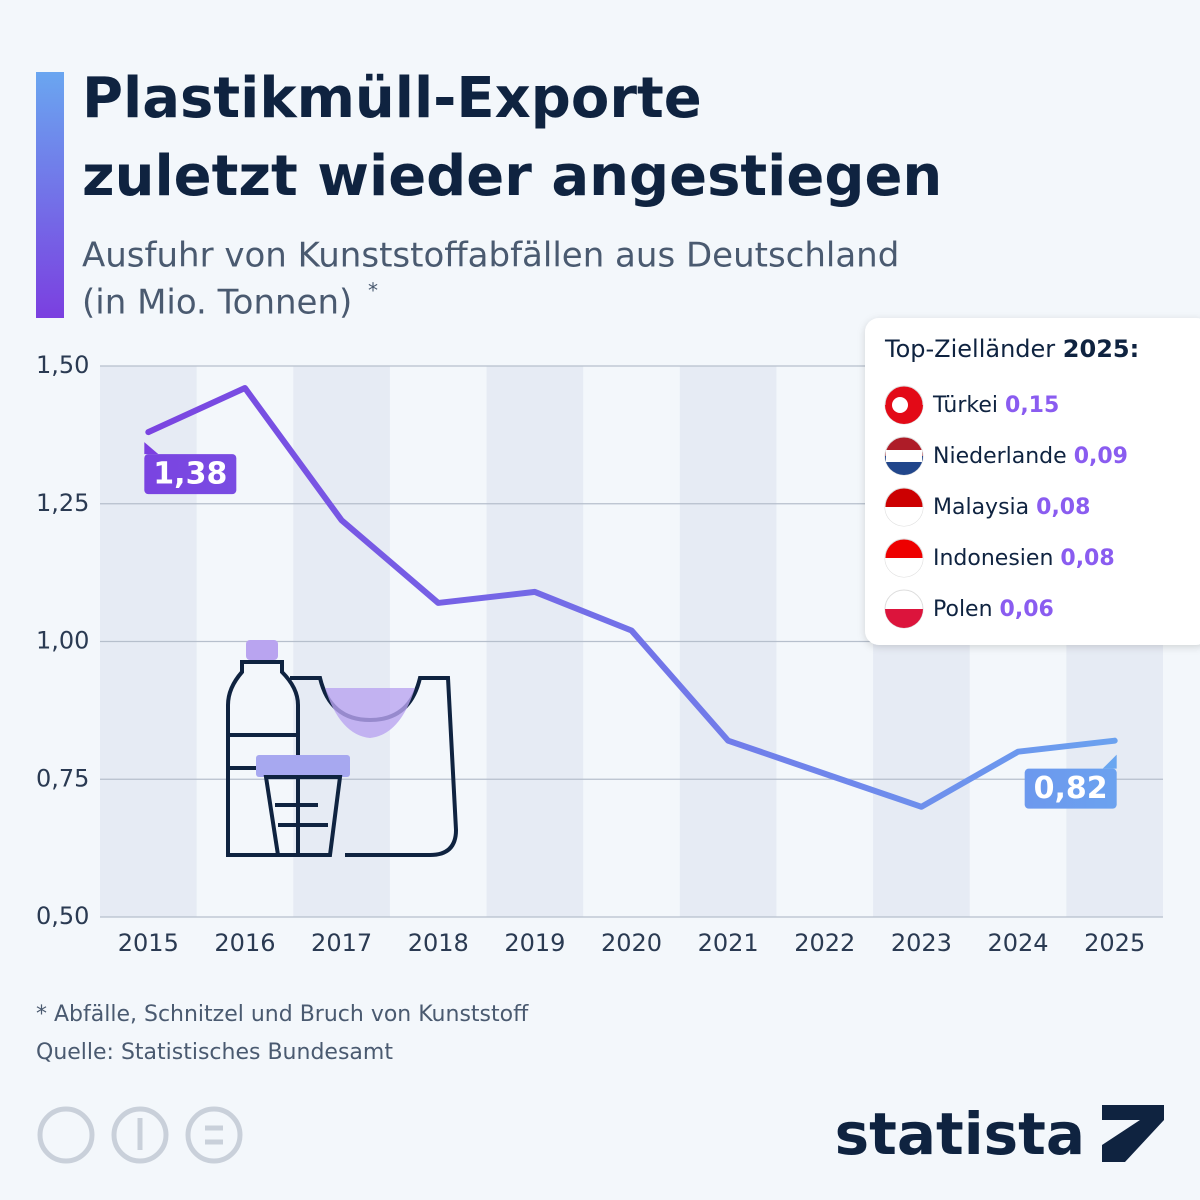 Image resolution: width=1200 pixels, height=1200 pixels. Describe the element at coordinates (1133, 1133) in the screenshot. I see `brand-logo` at that location.